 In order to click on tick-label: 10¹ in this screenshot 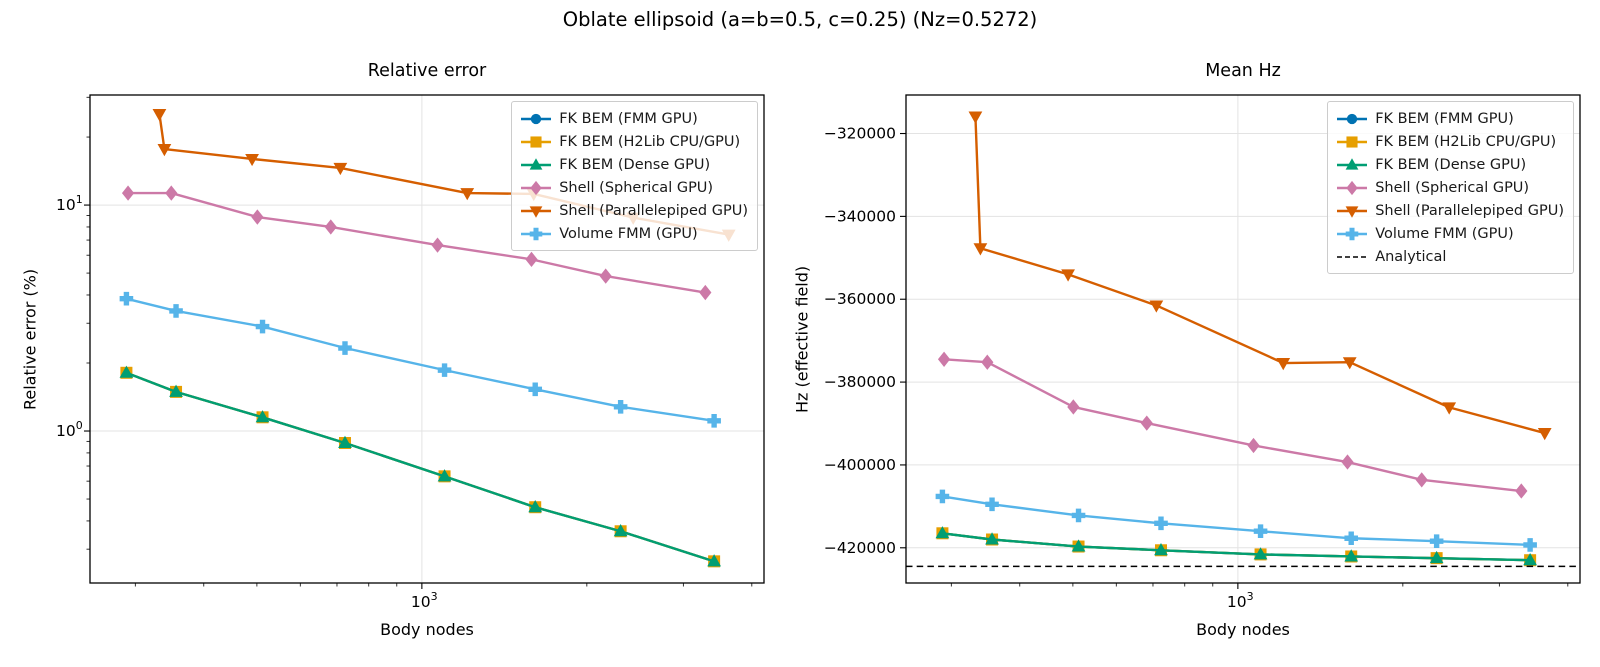, I will do `click(69, 203)`.